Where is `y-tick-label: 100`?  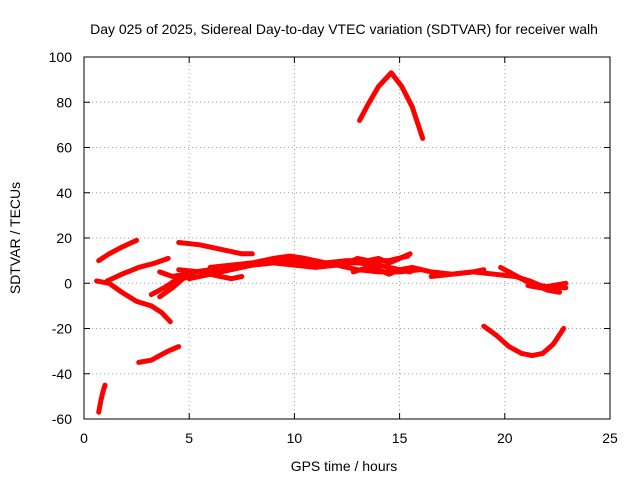
y-tick-label: 100 is located at coordinates (61, 57).